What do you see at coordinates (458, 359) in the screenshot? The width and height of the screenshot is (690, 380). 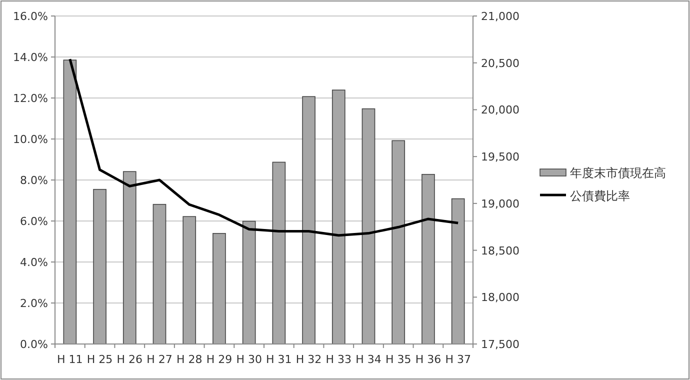 I see `x-tick-label: H 37` at bounding box center [458, 359].